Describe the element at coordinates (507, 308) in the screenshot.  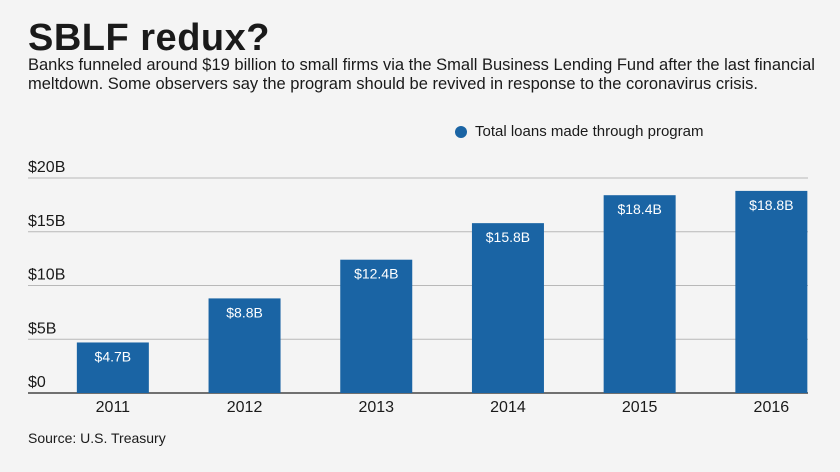
I see `bar-2014` at that location.